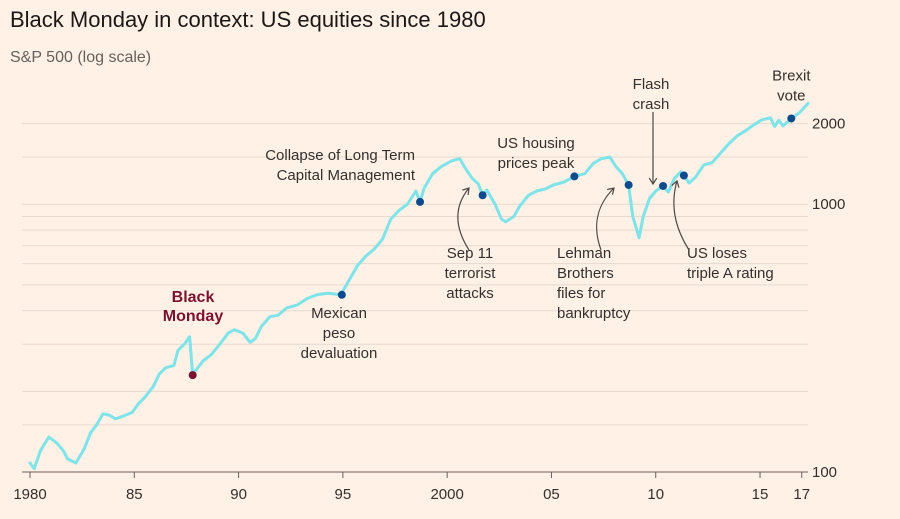  Describe the element at coordinates (651, 94) in the screenshot. I see `event-label: Flash crash` at that location.